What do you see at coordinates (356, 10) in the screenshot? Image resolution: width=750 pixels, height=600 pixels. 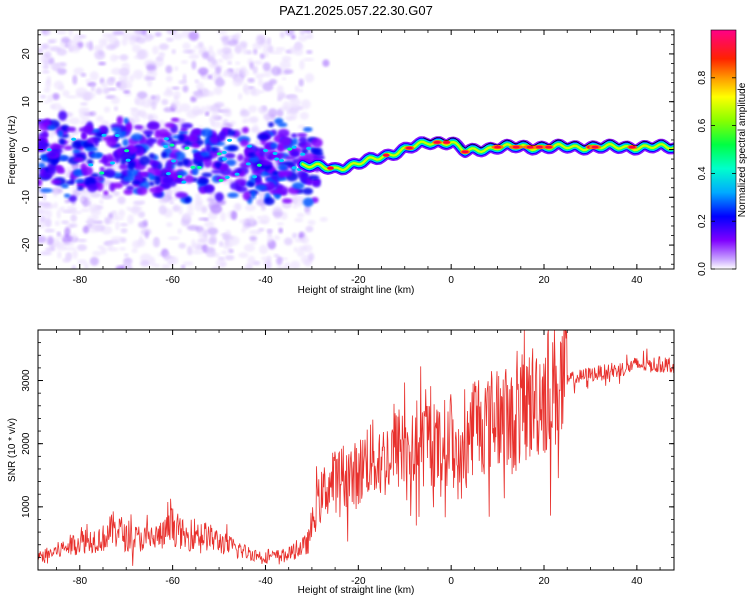 I see `figure-title: PAZ1.2025.057.22.30.G07` at bounding box center [356, 10].